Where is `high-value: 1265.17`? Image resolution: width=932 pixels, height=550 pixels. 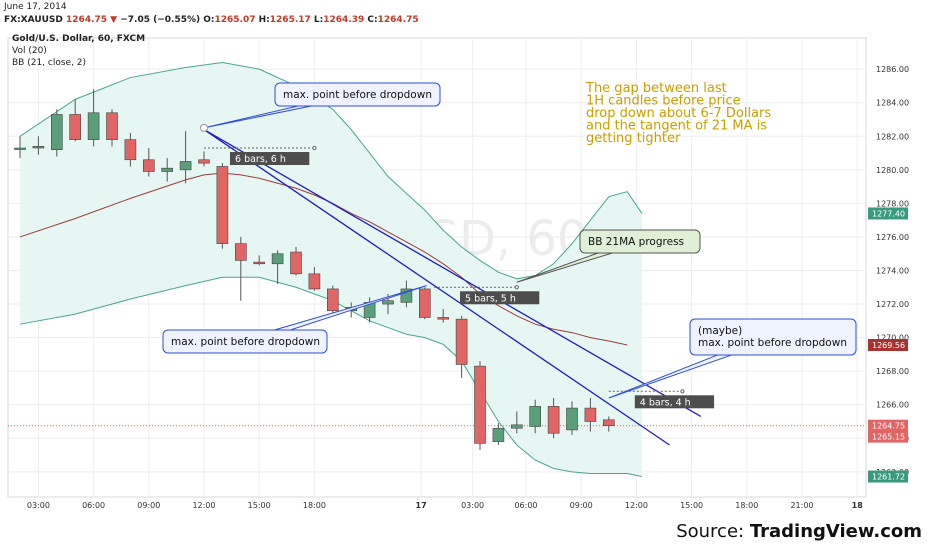
high-value: 1265.17 is located at coordinates (290, 20).